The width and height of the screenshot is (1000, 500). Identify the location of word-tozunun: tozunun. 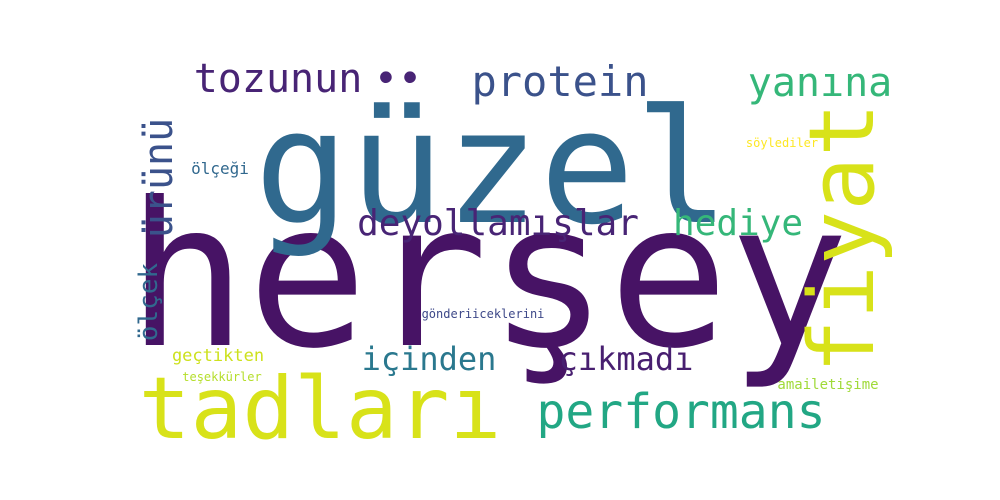
(278, 79).